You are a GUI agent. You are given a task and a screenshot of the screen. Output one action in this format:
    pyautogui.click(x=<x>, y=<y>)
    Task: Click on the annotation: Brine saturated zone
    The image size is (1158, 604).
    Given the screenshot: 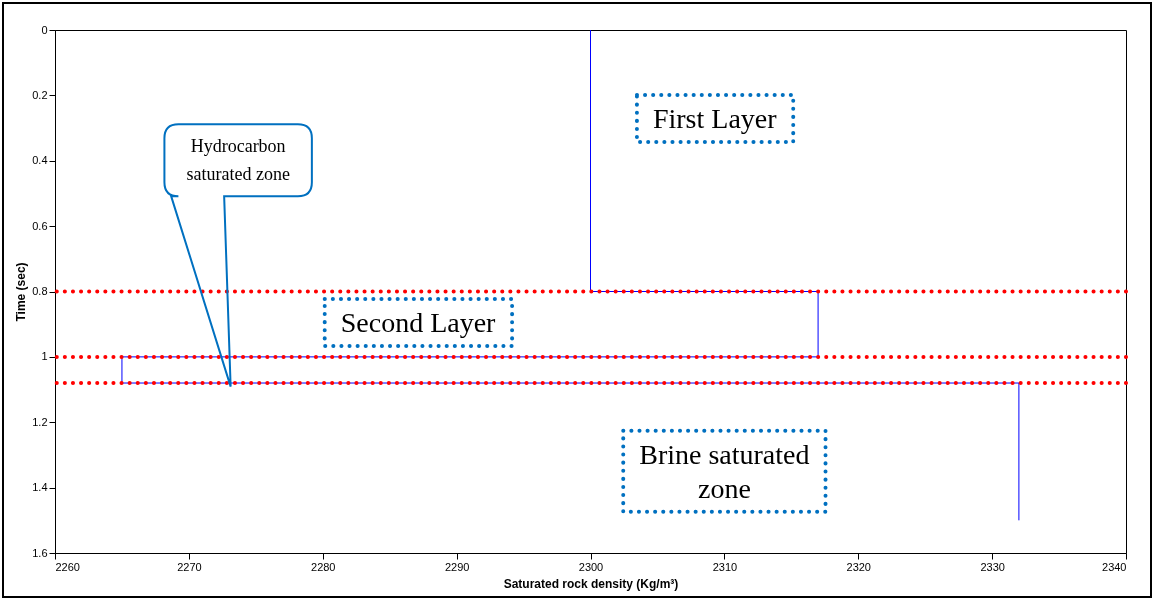 What is the action you would take?
    pyautogui.click(x=724, y=471)
    